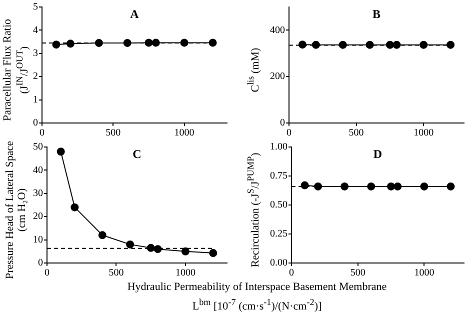 Image resolution: width=474 pixels, height=327 pixels. I want to click on y-tick-label: 10, so click(38, 240).